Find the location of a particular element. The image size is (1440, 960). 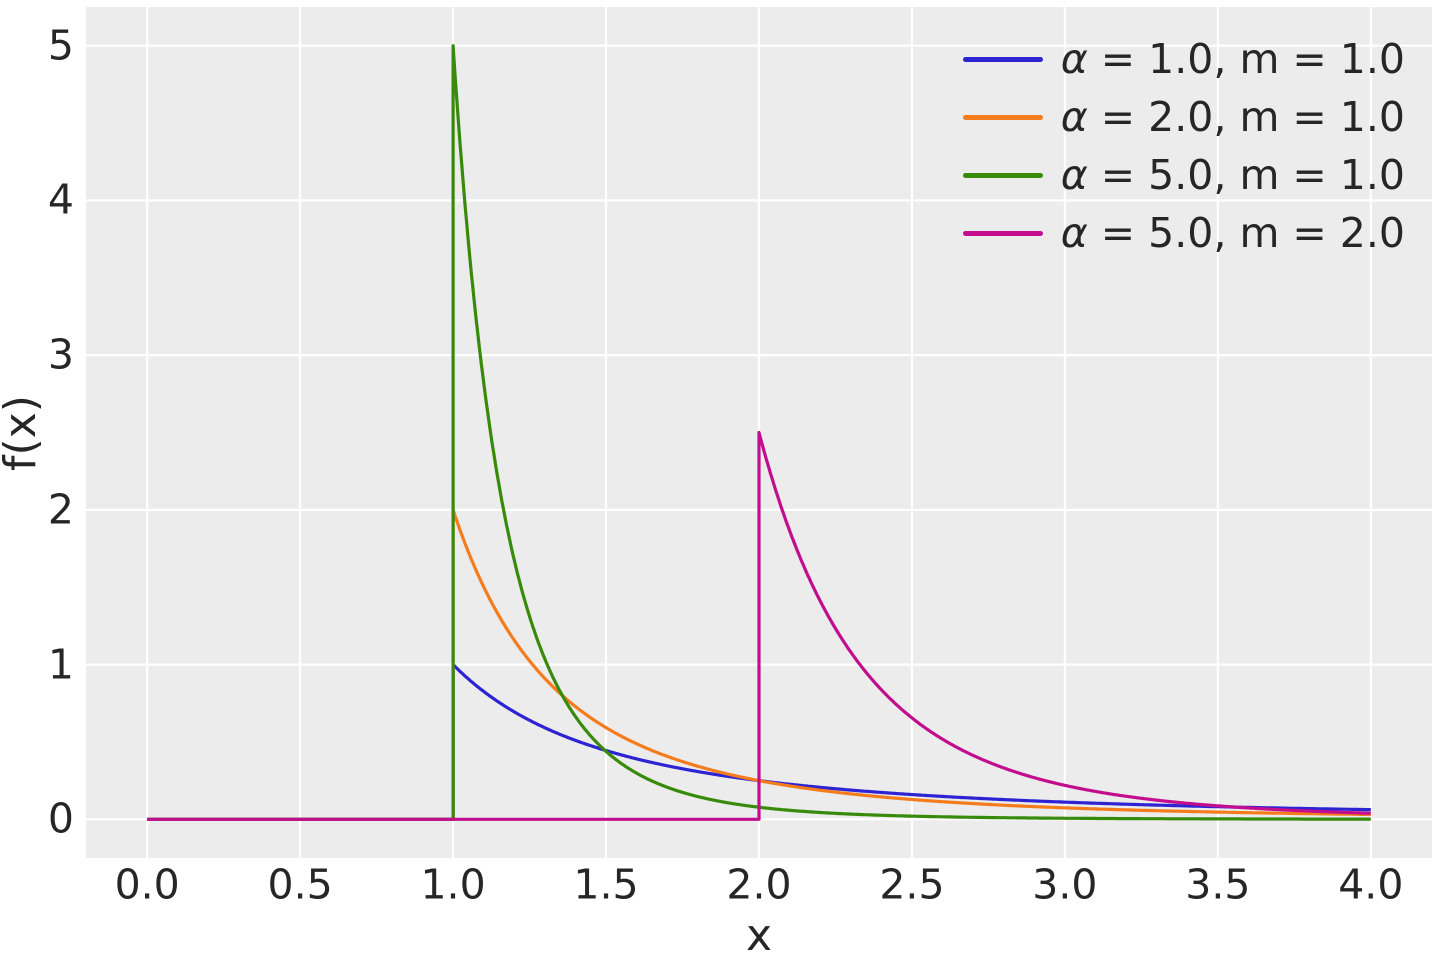

x-tick-label: 4.0 is located at coordinates (1371, 884).